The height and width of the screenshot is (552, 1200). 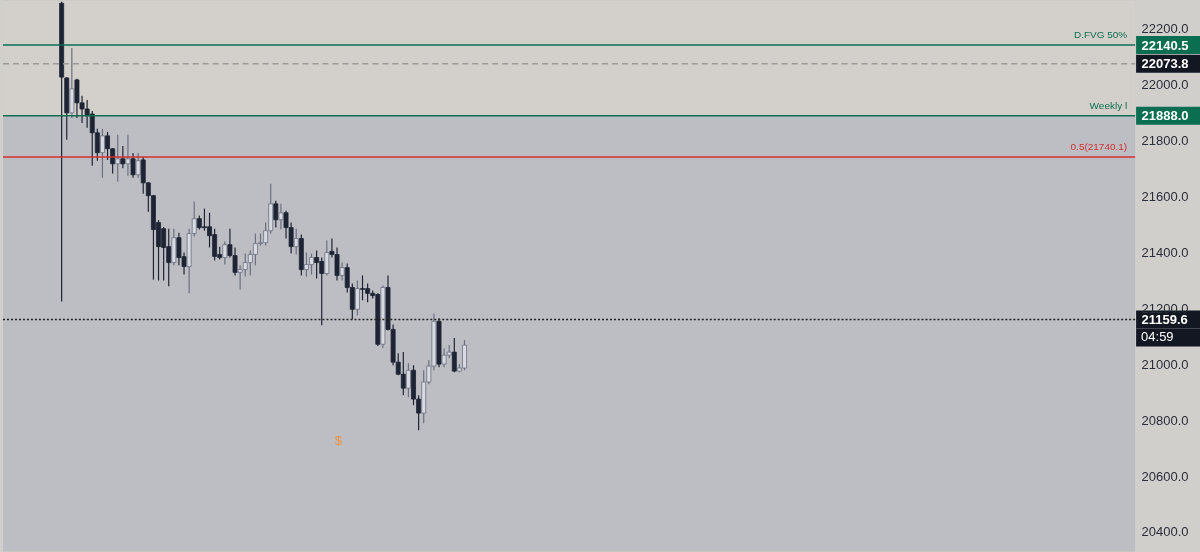 I want to click on y-tick-label: 21400.0, so click(x=1165, y=252).